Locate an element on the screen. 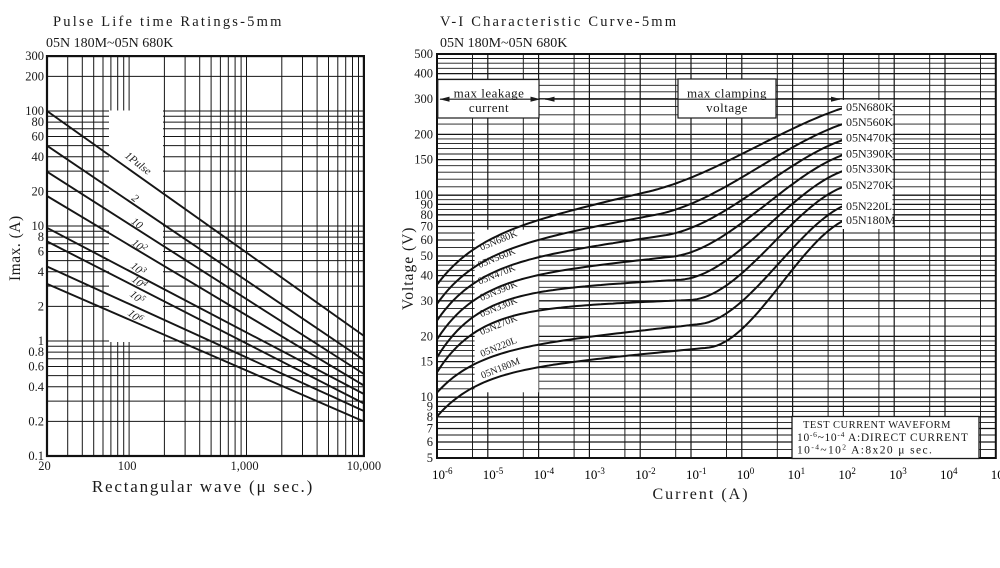 Image resolution: width=1000 pixels, height=568 pixels. svg-text: 5 is located at coordinates (430, 458).